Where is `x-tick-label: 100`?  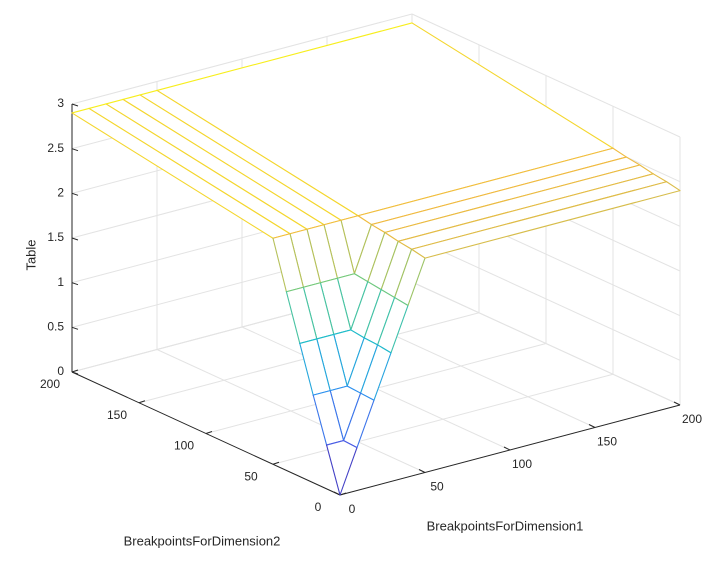
x-tick-label: 100 is located at coordinates (522, 464).